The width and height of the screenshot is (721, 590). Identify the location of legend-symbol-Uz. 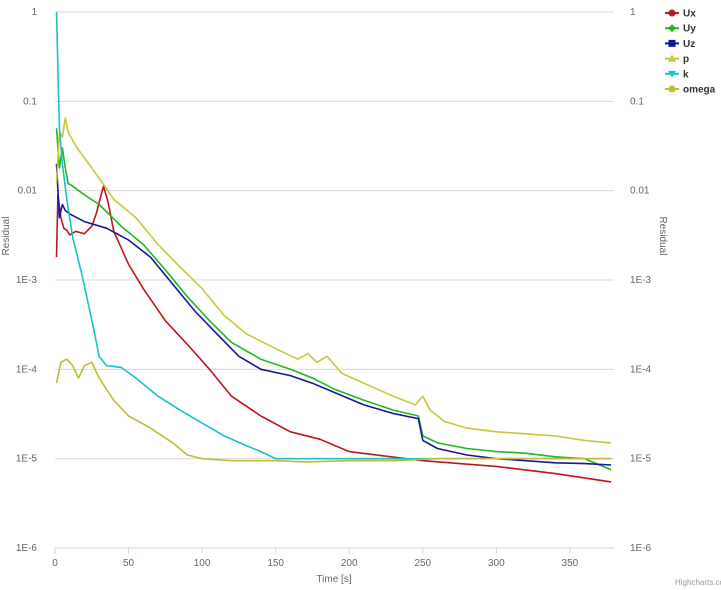
(672, 43).